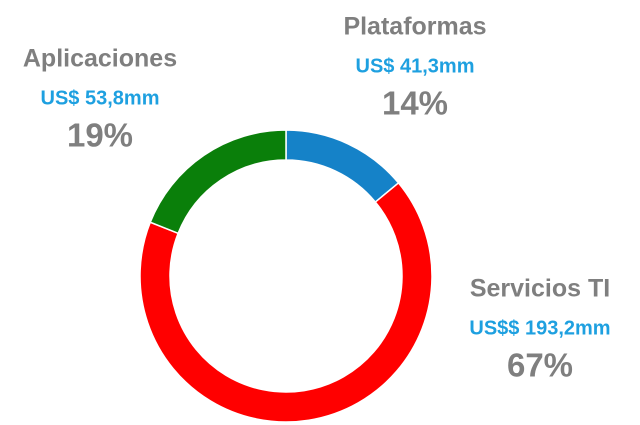 Image resolution: width=640 pixels, height=425 pixels. I want to click on category-label: Aplicaciones, so click(100, 59).